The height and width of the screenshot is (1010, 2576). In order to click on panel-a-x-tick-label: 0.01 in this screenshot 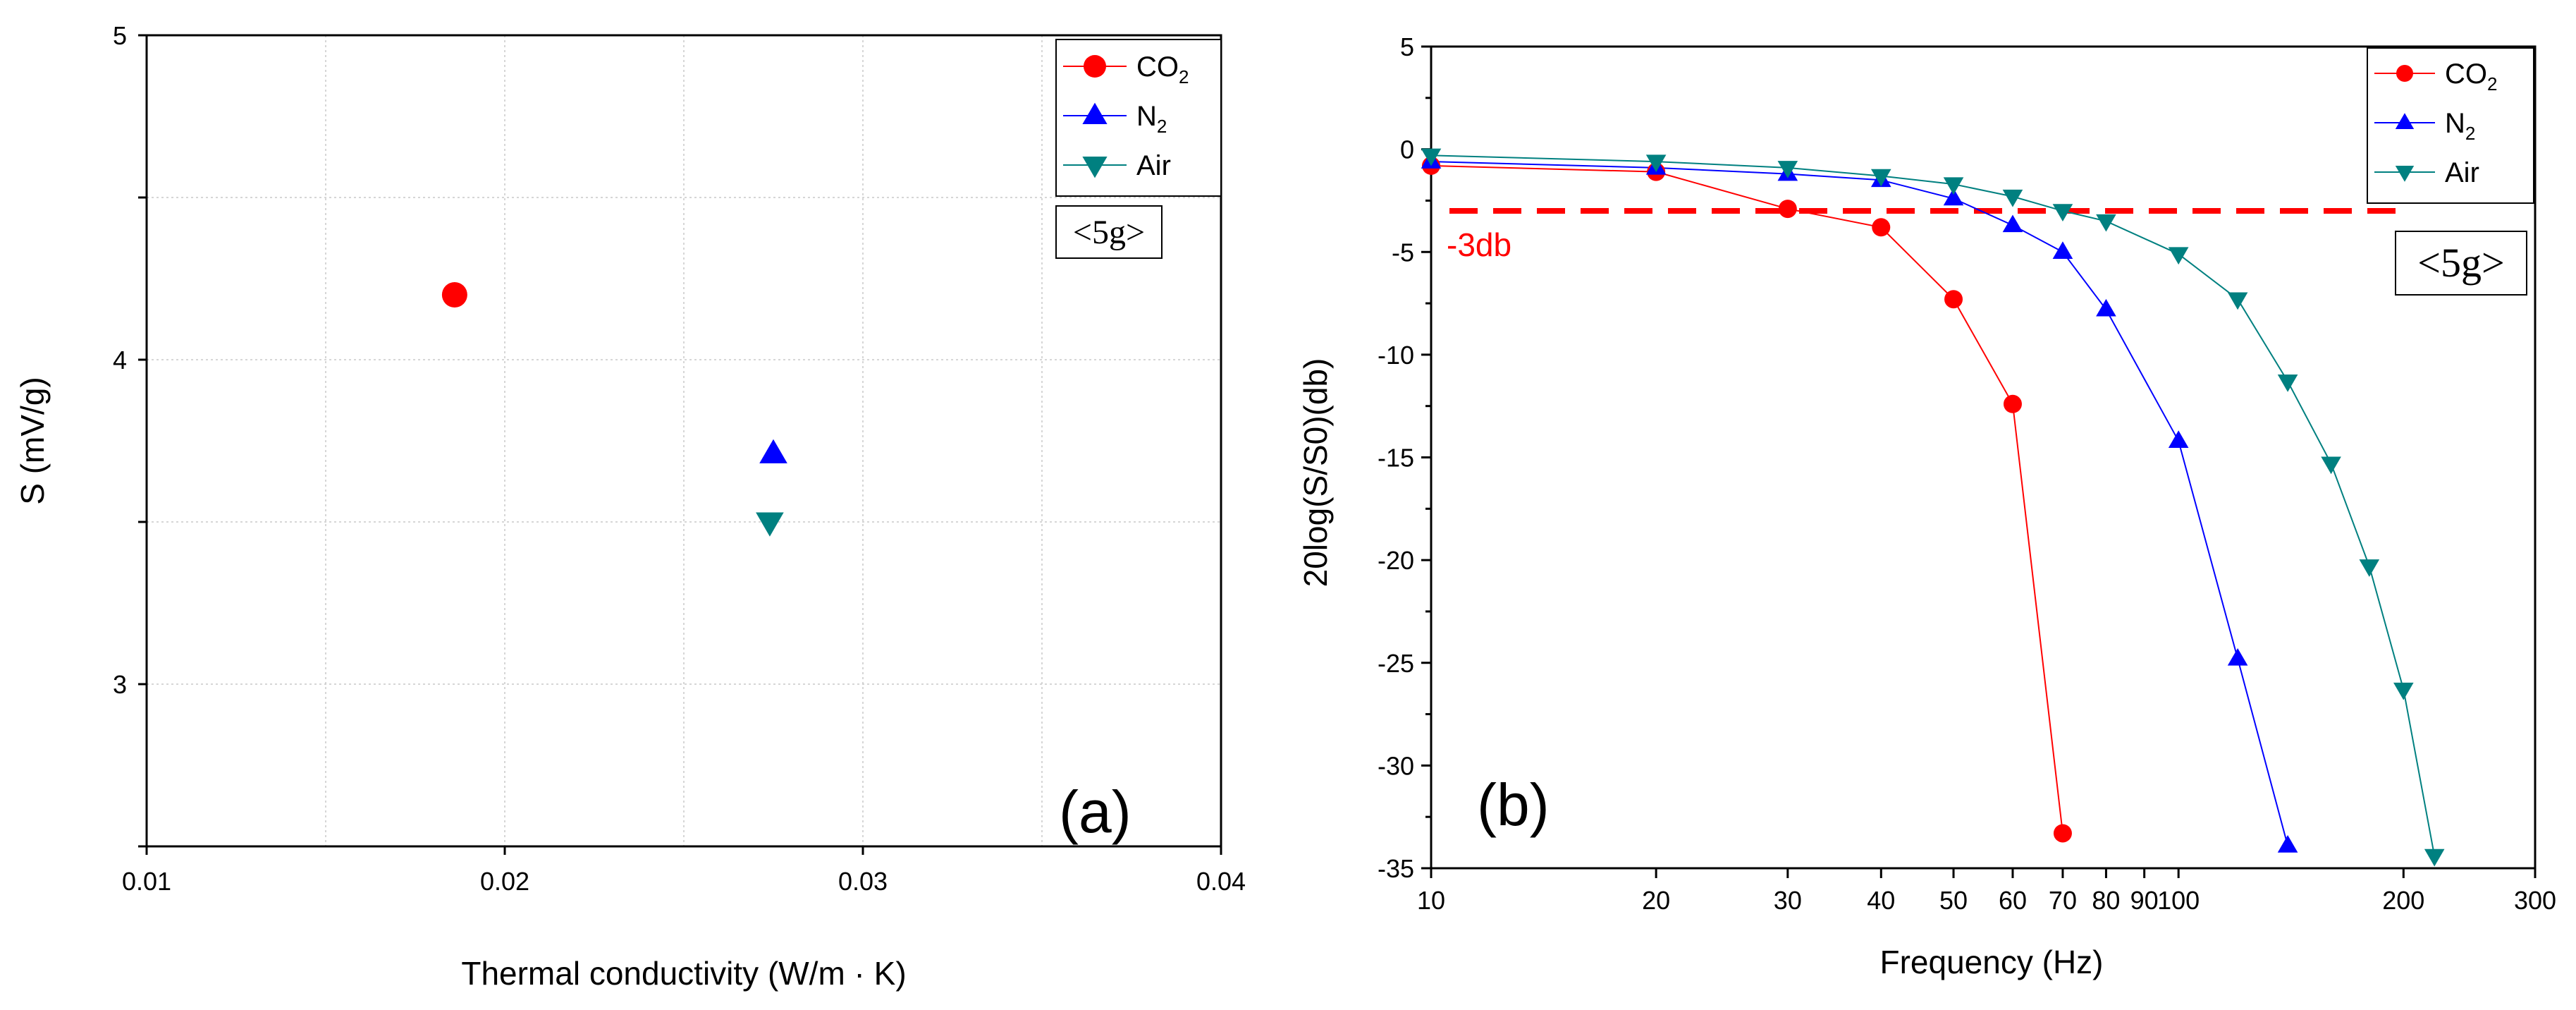, I will do `click(146, 881)`.